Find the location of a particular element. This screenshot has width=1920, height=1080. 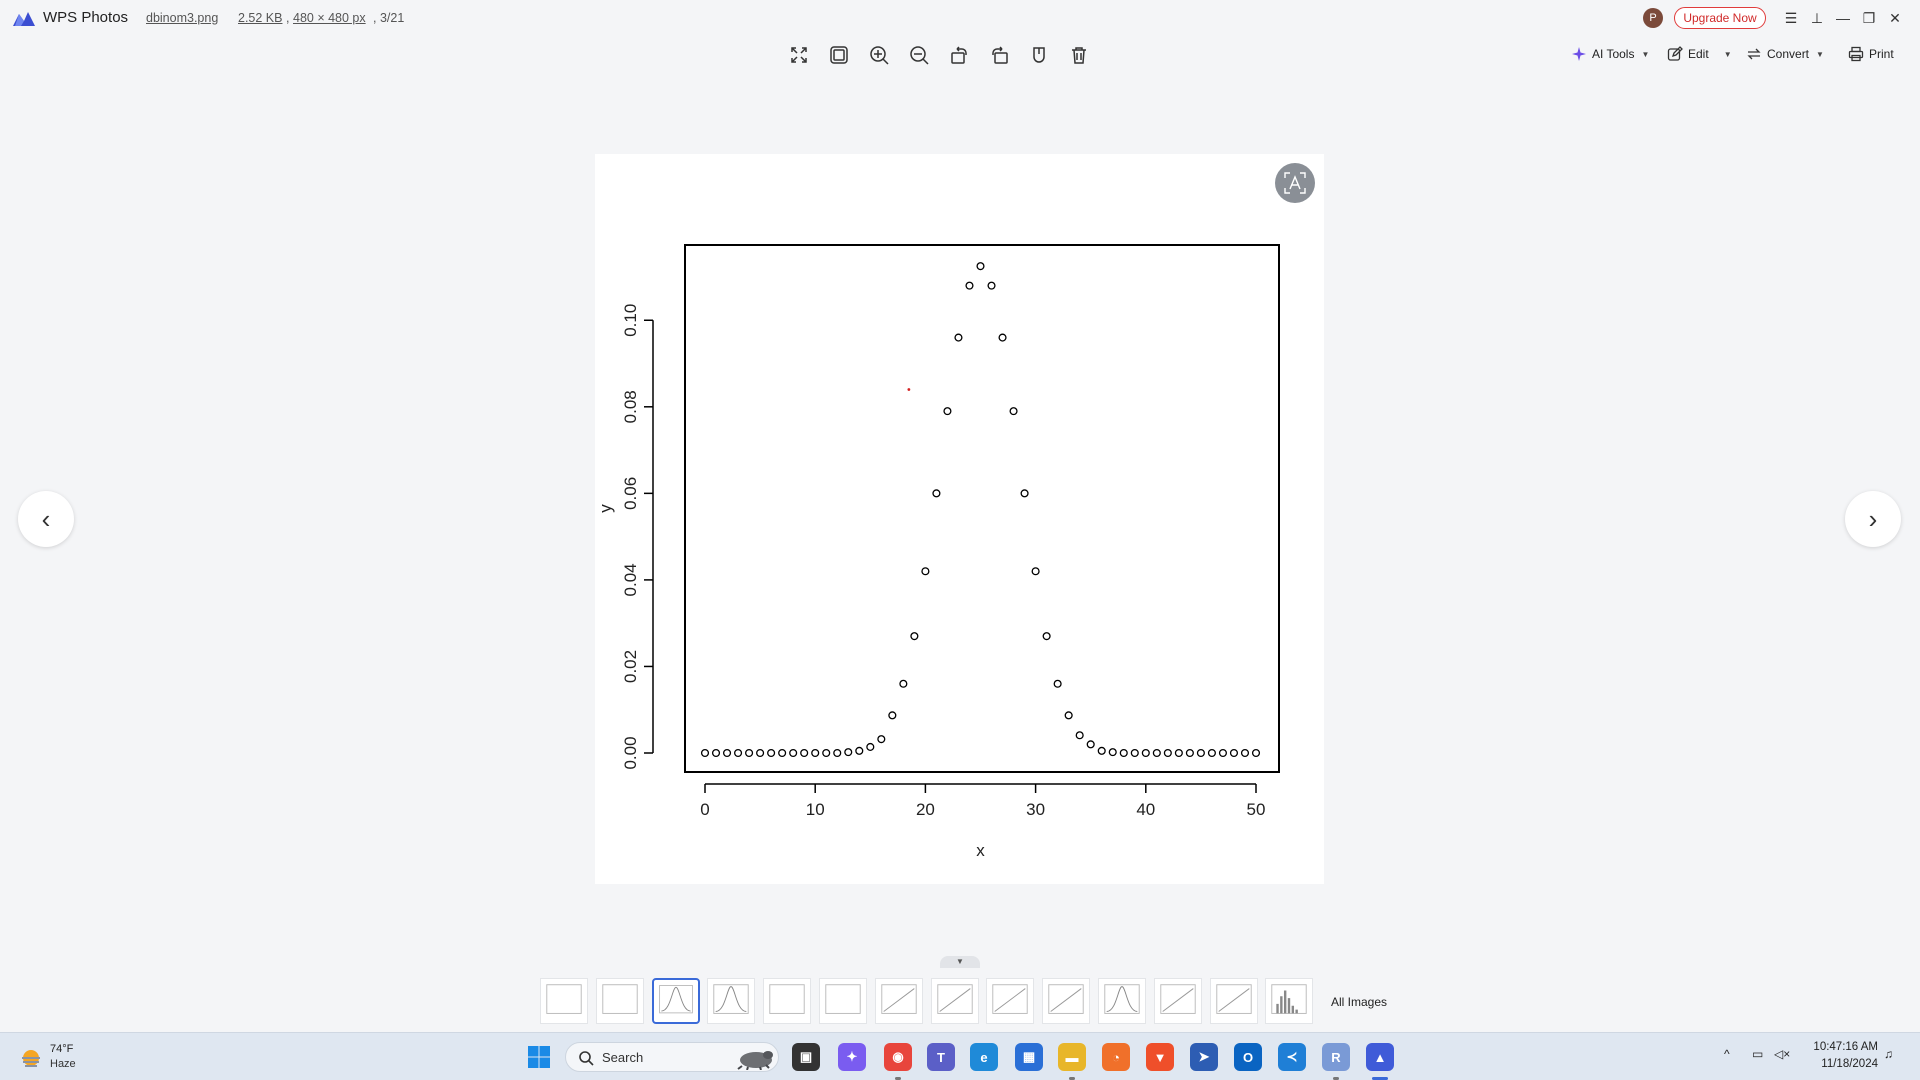

taskbar-app-chrome-icon: ◉ is located at coordinates (898, 1057).